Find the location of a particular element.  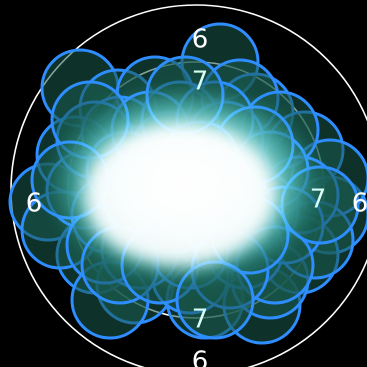

ring-label-inner-right: 7 is located at coordinates (318, 200).